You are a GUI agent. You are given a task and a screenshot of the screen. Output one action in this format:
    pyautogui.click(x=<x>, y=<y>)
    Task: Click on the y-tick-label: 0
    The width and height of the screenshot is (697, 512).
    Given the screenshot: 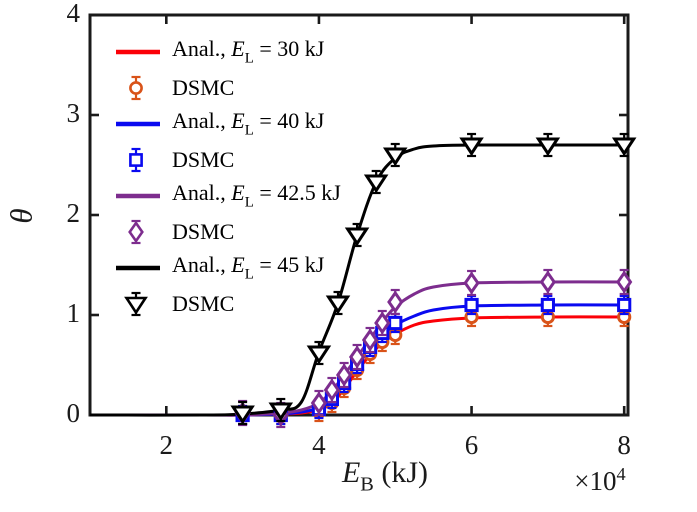 What is the action you would take?
    pyautogui.click(x=73, y=413)
    